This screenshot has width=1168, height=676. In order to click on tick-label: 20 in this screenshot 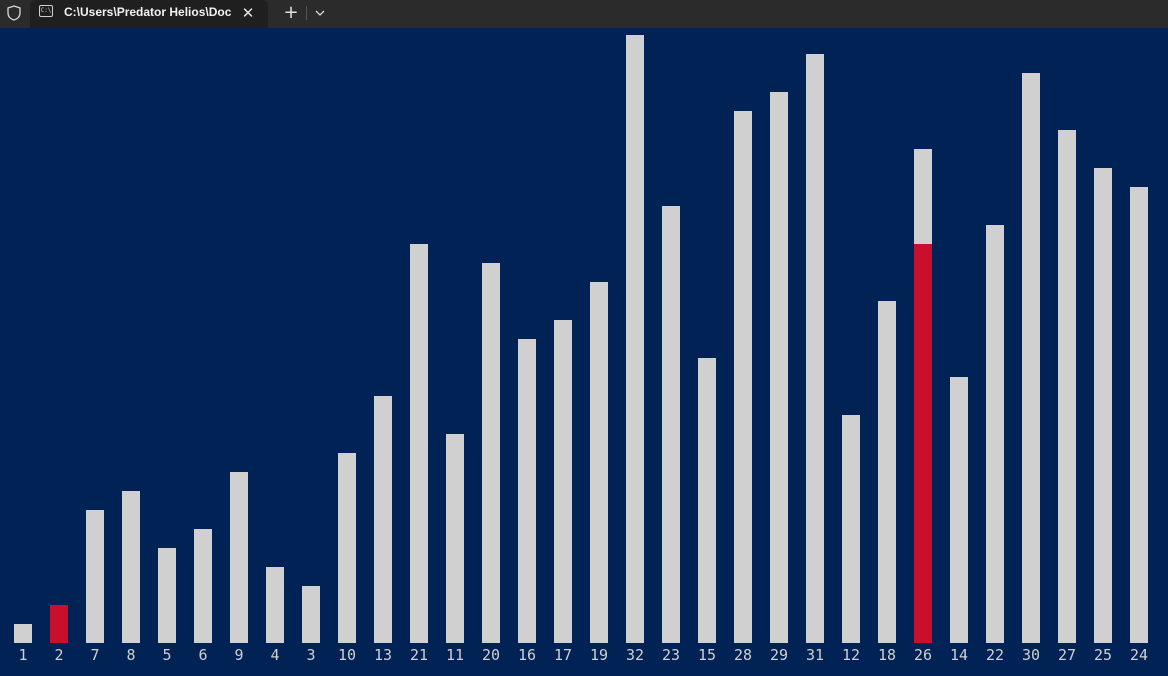, I will do `click(491, 655)`.